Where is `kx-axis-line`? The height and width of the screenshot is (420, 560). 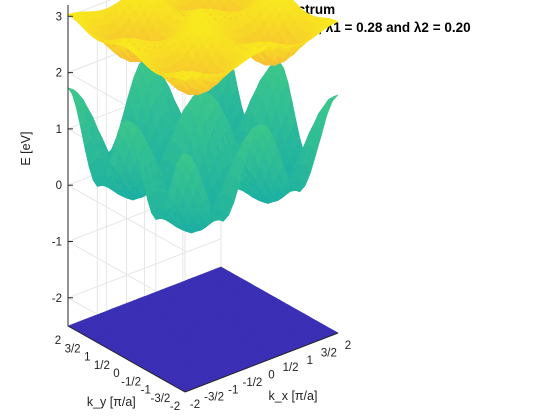
kx-axis-line is located at coordinates (261, 362).